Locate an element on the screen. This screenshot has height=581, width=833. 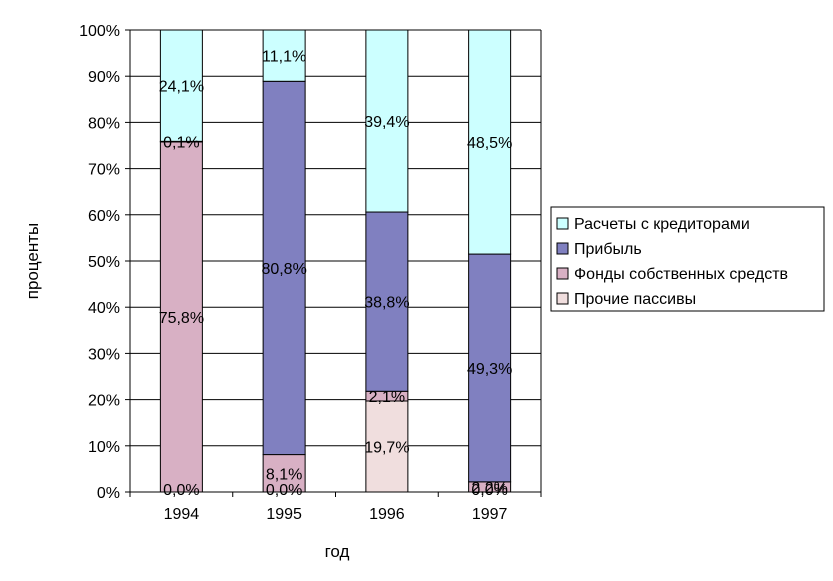
legend-label: Фонды собственных средств is located at coordinates (681, 274).